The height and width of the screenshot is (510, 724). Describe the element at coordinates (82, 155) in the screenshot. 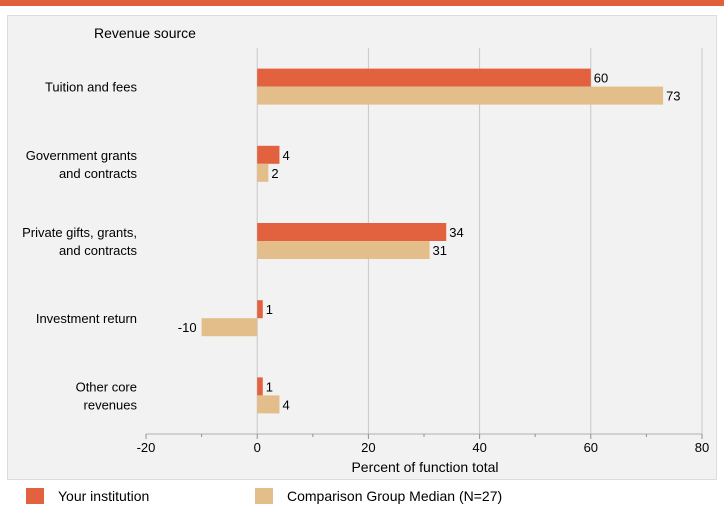

I see `category-label: Government grants` at that location.